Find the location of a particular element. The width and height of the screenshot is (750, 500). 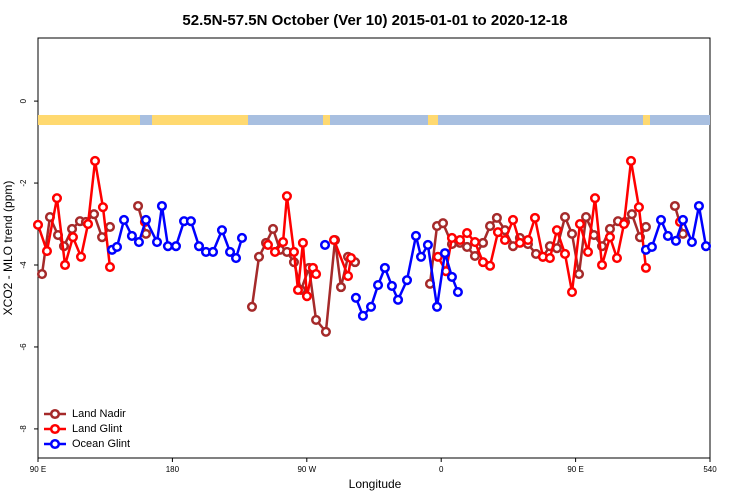

y-tick-label: -6 is located at coordinates (23, 347).